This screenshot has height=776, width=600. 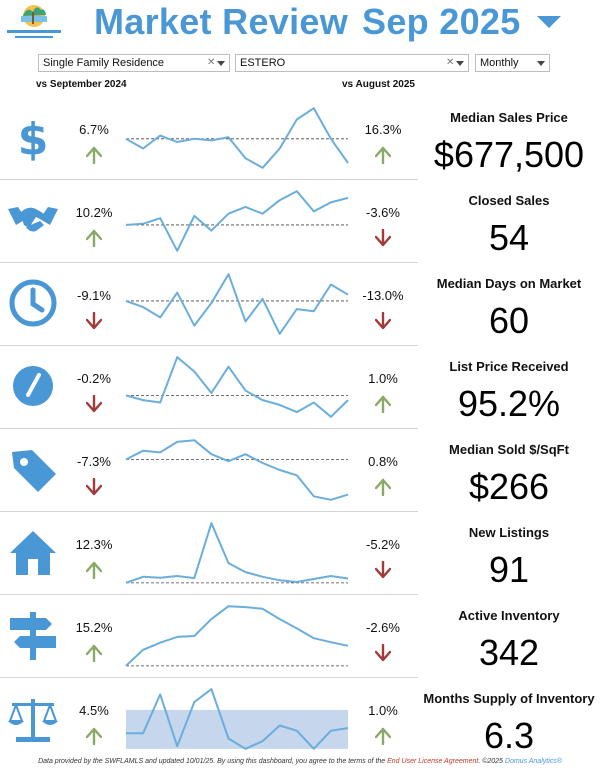 What do you see at coordinates (383, 212) in the screenshot?
I see `mom-change: -3.6%` at bounding box center [383, 212].